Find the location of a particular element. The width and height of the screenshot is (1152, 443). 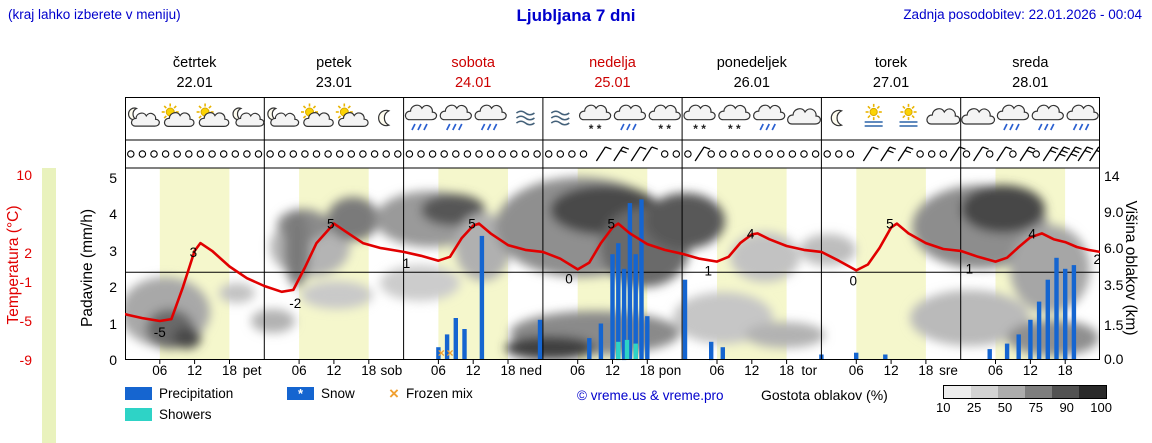

cloud-density-label: Gostota oblakov (%) is located at coordinates (824, 395).